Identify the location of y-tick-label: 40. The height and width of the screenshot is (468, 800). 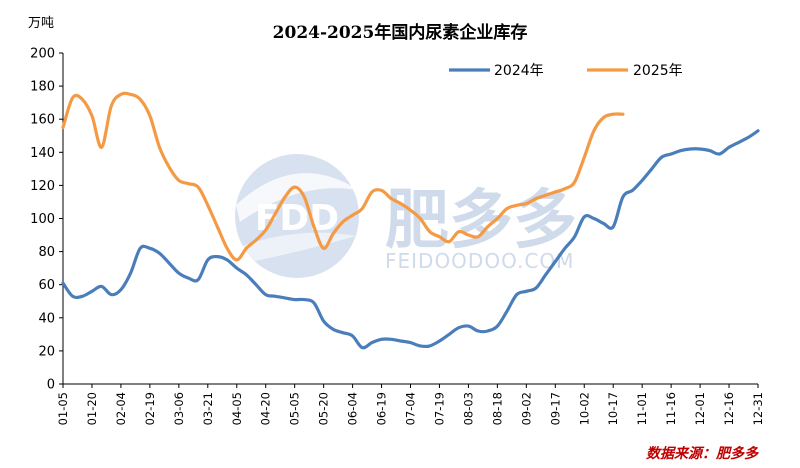
(46, 318).